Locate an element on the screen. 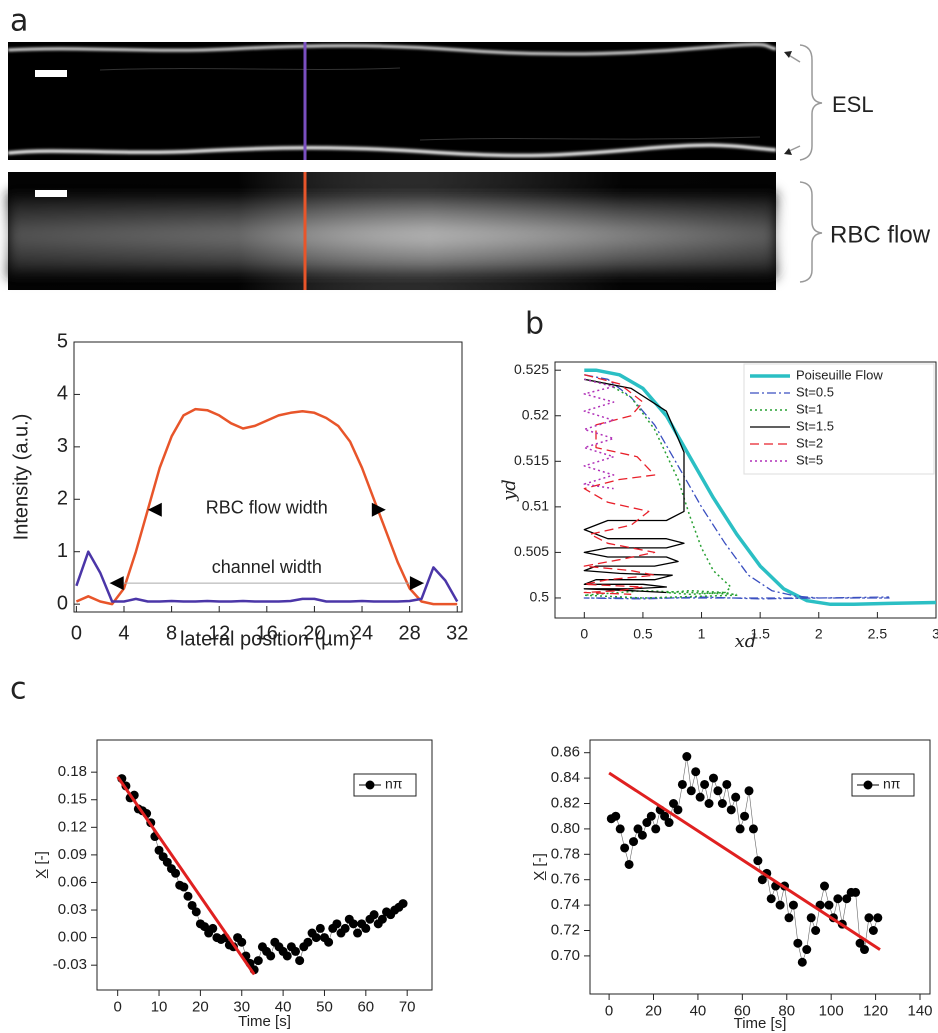  panel-letter: c is located at coordinates (18, 689).